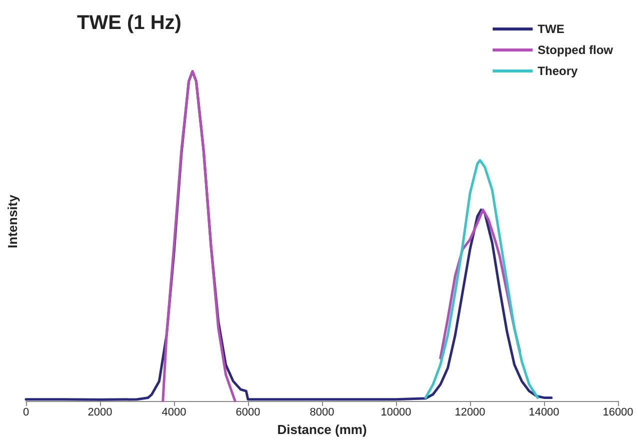  I want to click on x-axis-title: Distance (mm), so click(322, 429).